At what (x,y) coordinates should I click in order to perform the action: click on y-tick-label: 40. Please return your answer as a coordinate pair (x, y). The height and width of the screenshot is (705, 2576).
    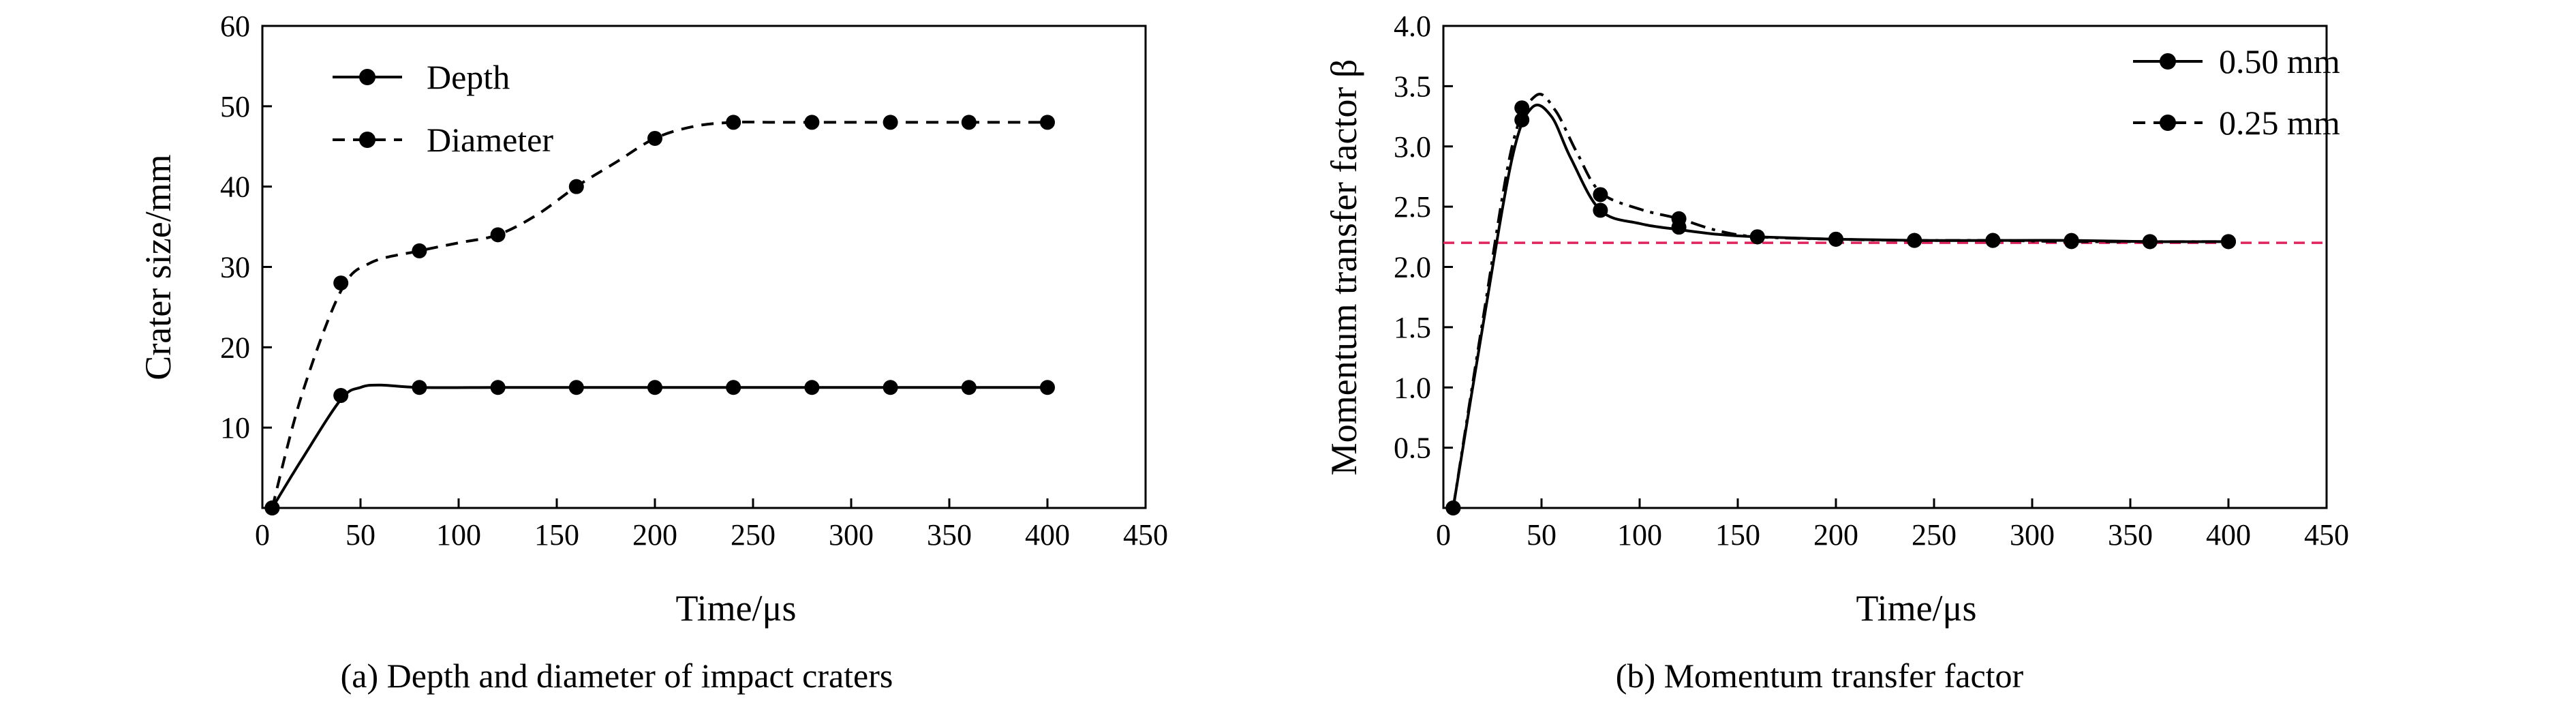
    Looking at the image, I should click on (235, 187).